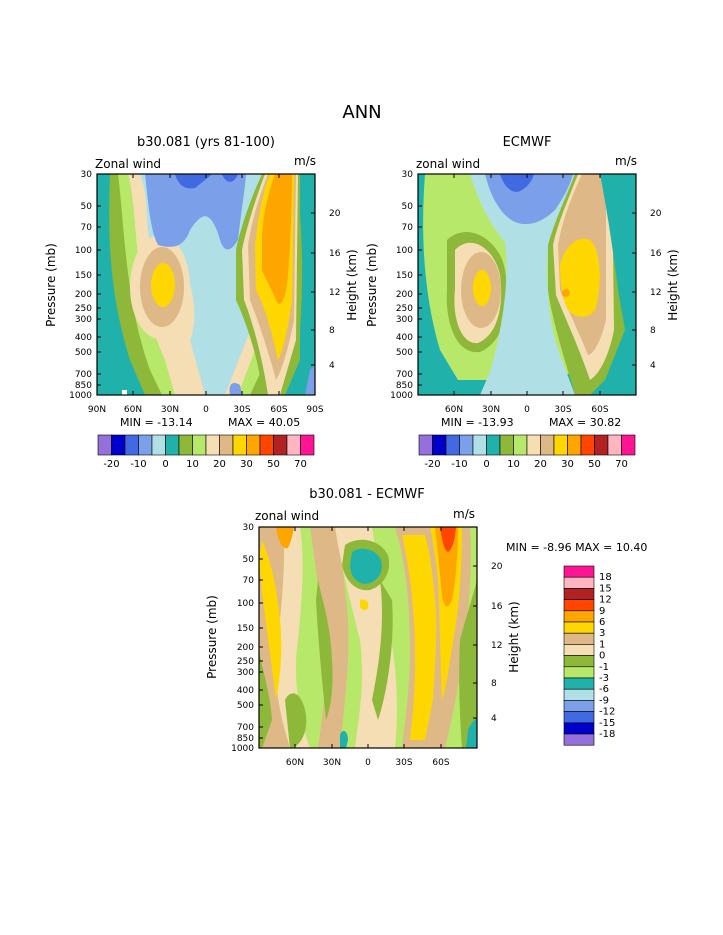  Describe the element at coordinates (205, 464) in the screenshot. I see `colorbar-model-labels: -20 -10 0 10 20 30 50 70` at that location.